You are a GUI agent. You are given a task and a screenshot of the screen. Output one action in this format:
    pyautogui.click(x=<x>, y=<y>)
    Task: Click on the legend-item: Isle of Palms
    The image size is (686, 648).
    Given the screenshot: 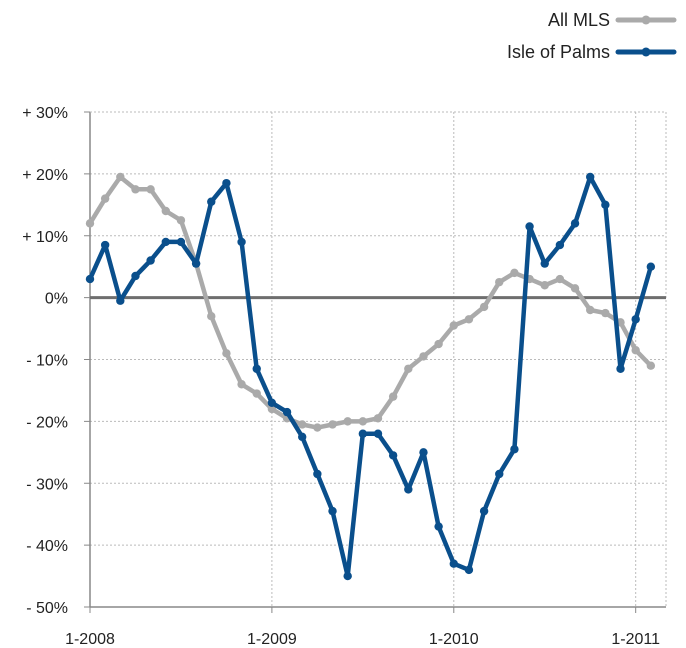 What is the action you would take?
    pyautogui.click(x=592, y=52)
    